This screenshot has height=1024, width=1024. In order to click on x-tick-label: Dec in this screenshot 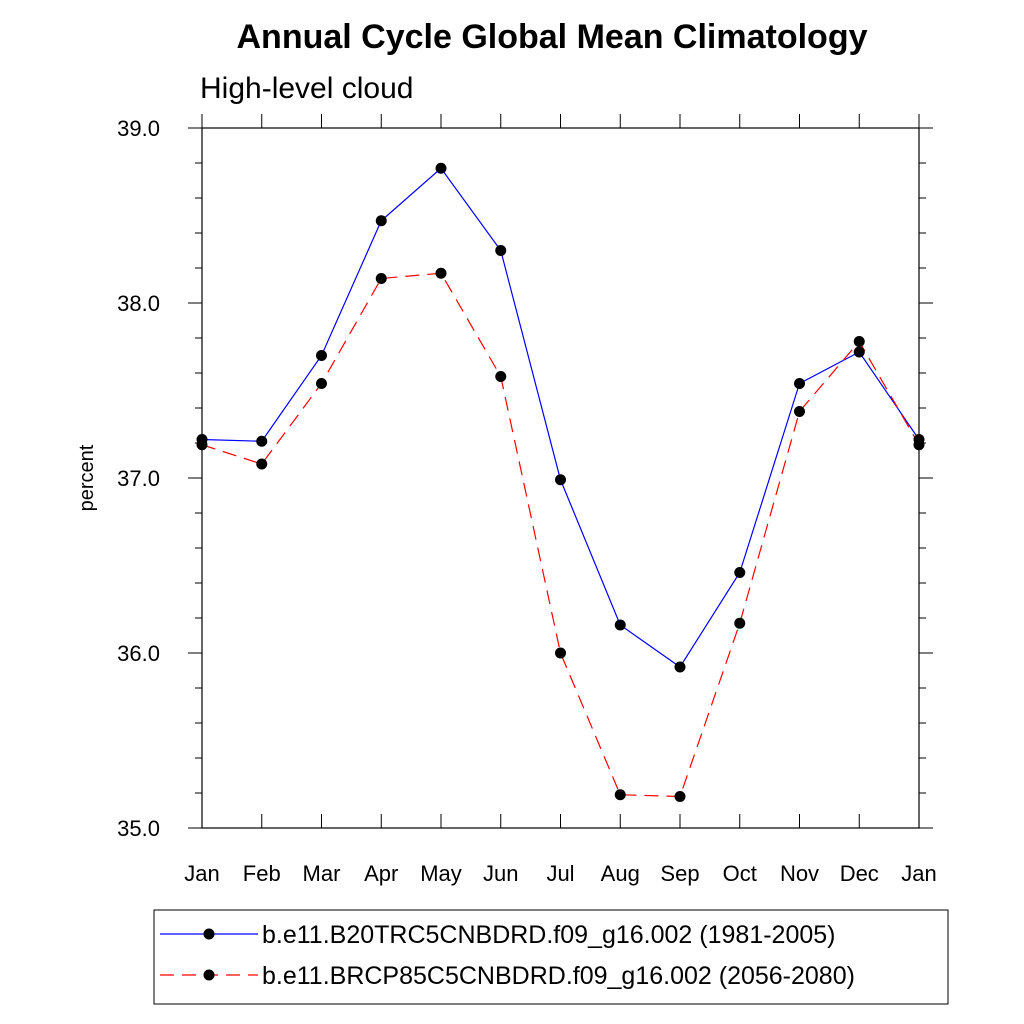, I will do `click(859, 873)`.